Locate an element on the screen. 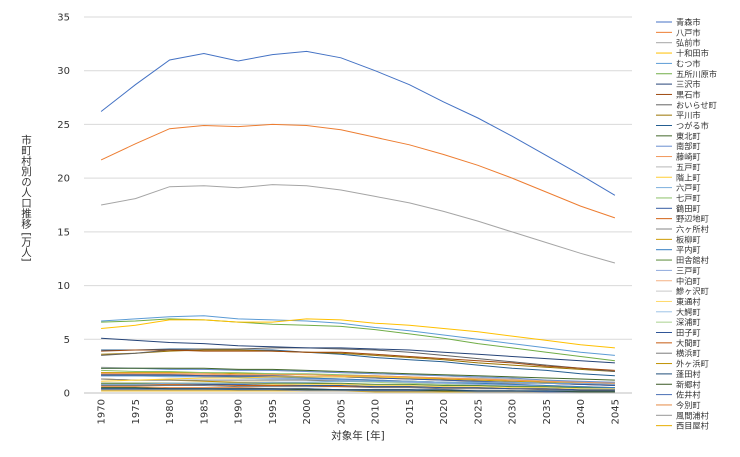  legend-item: 八戸市 is located at coordinates (678, 32).